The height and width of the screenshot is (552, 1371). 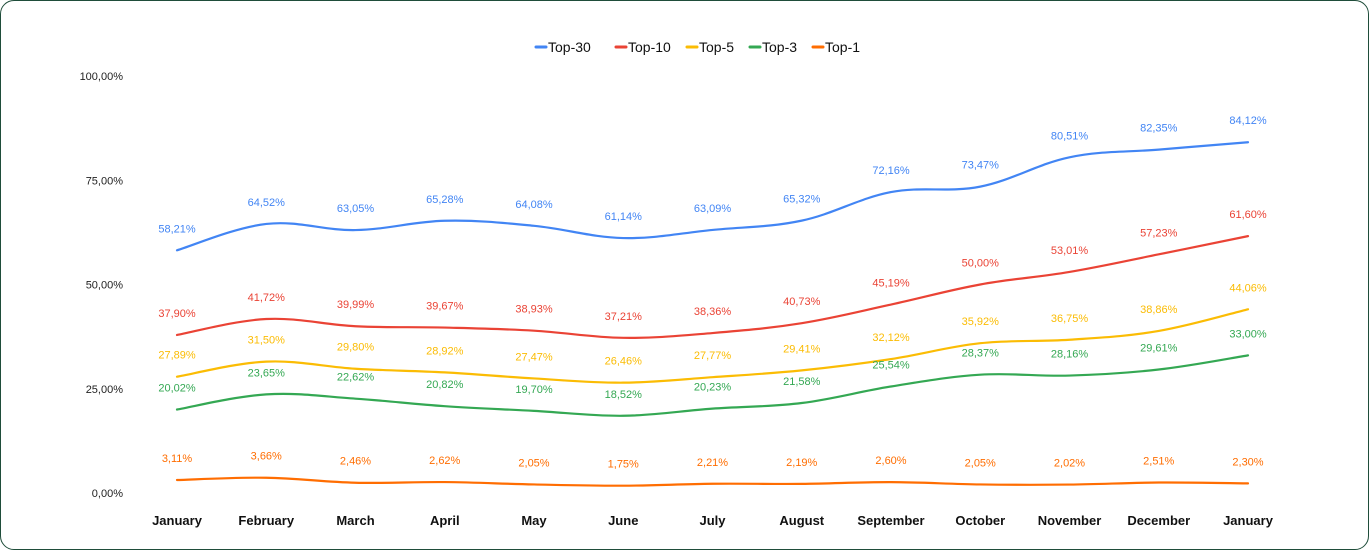 What do you see at coordinates (444, 461) in the screenshot?
I see `data-label-top-1: 2,62%` at bounding box center [444, 461].